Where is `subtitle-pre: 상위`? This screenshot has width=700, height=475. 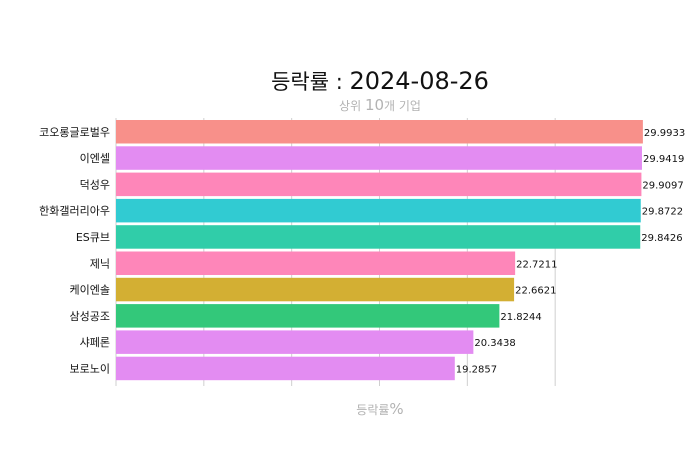
subtitle-pre: 상위 is located at coordinates (352, 106).